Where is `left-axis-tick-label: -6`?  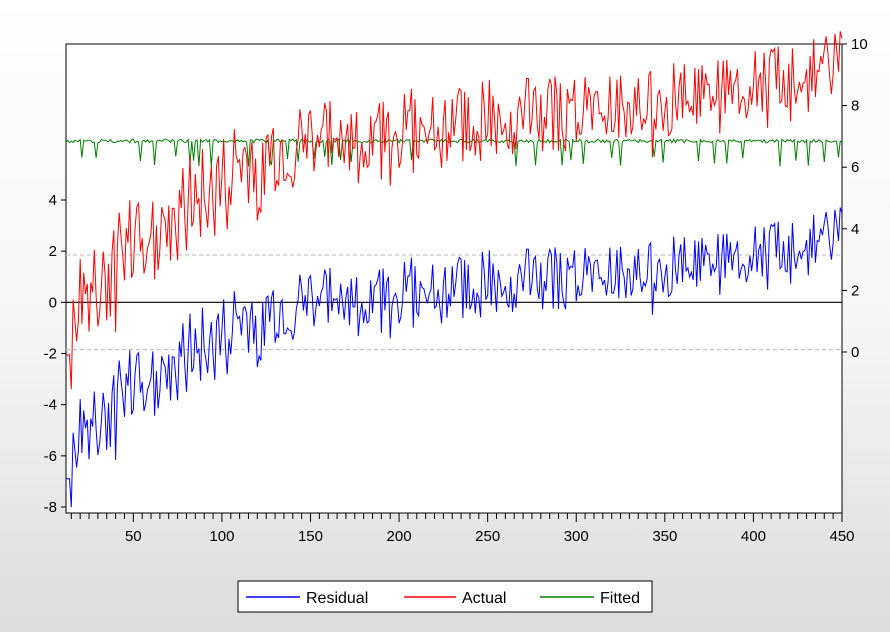 left-axis-tick-label: -6 is located at coordinates (50, 456).